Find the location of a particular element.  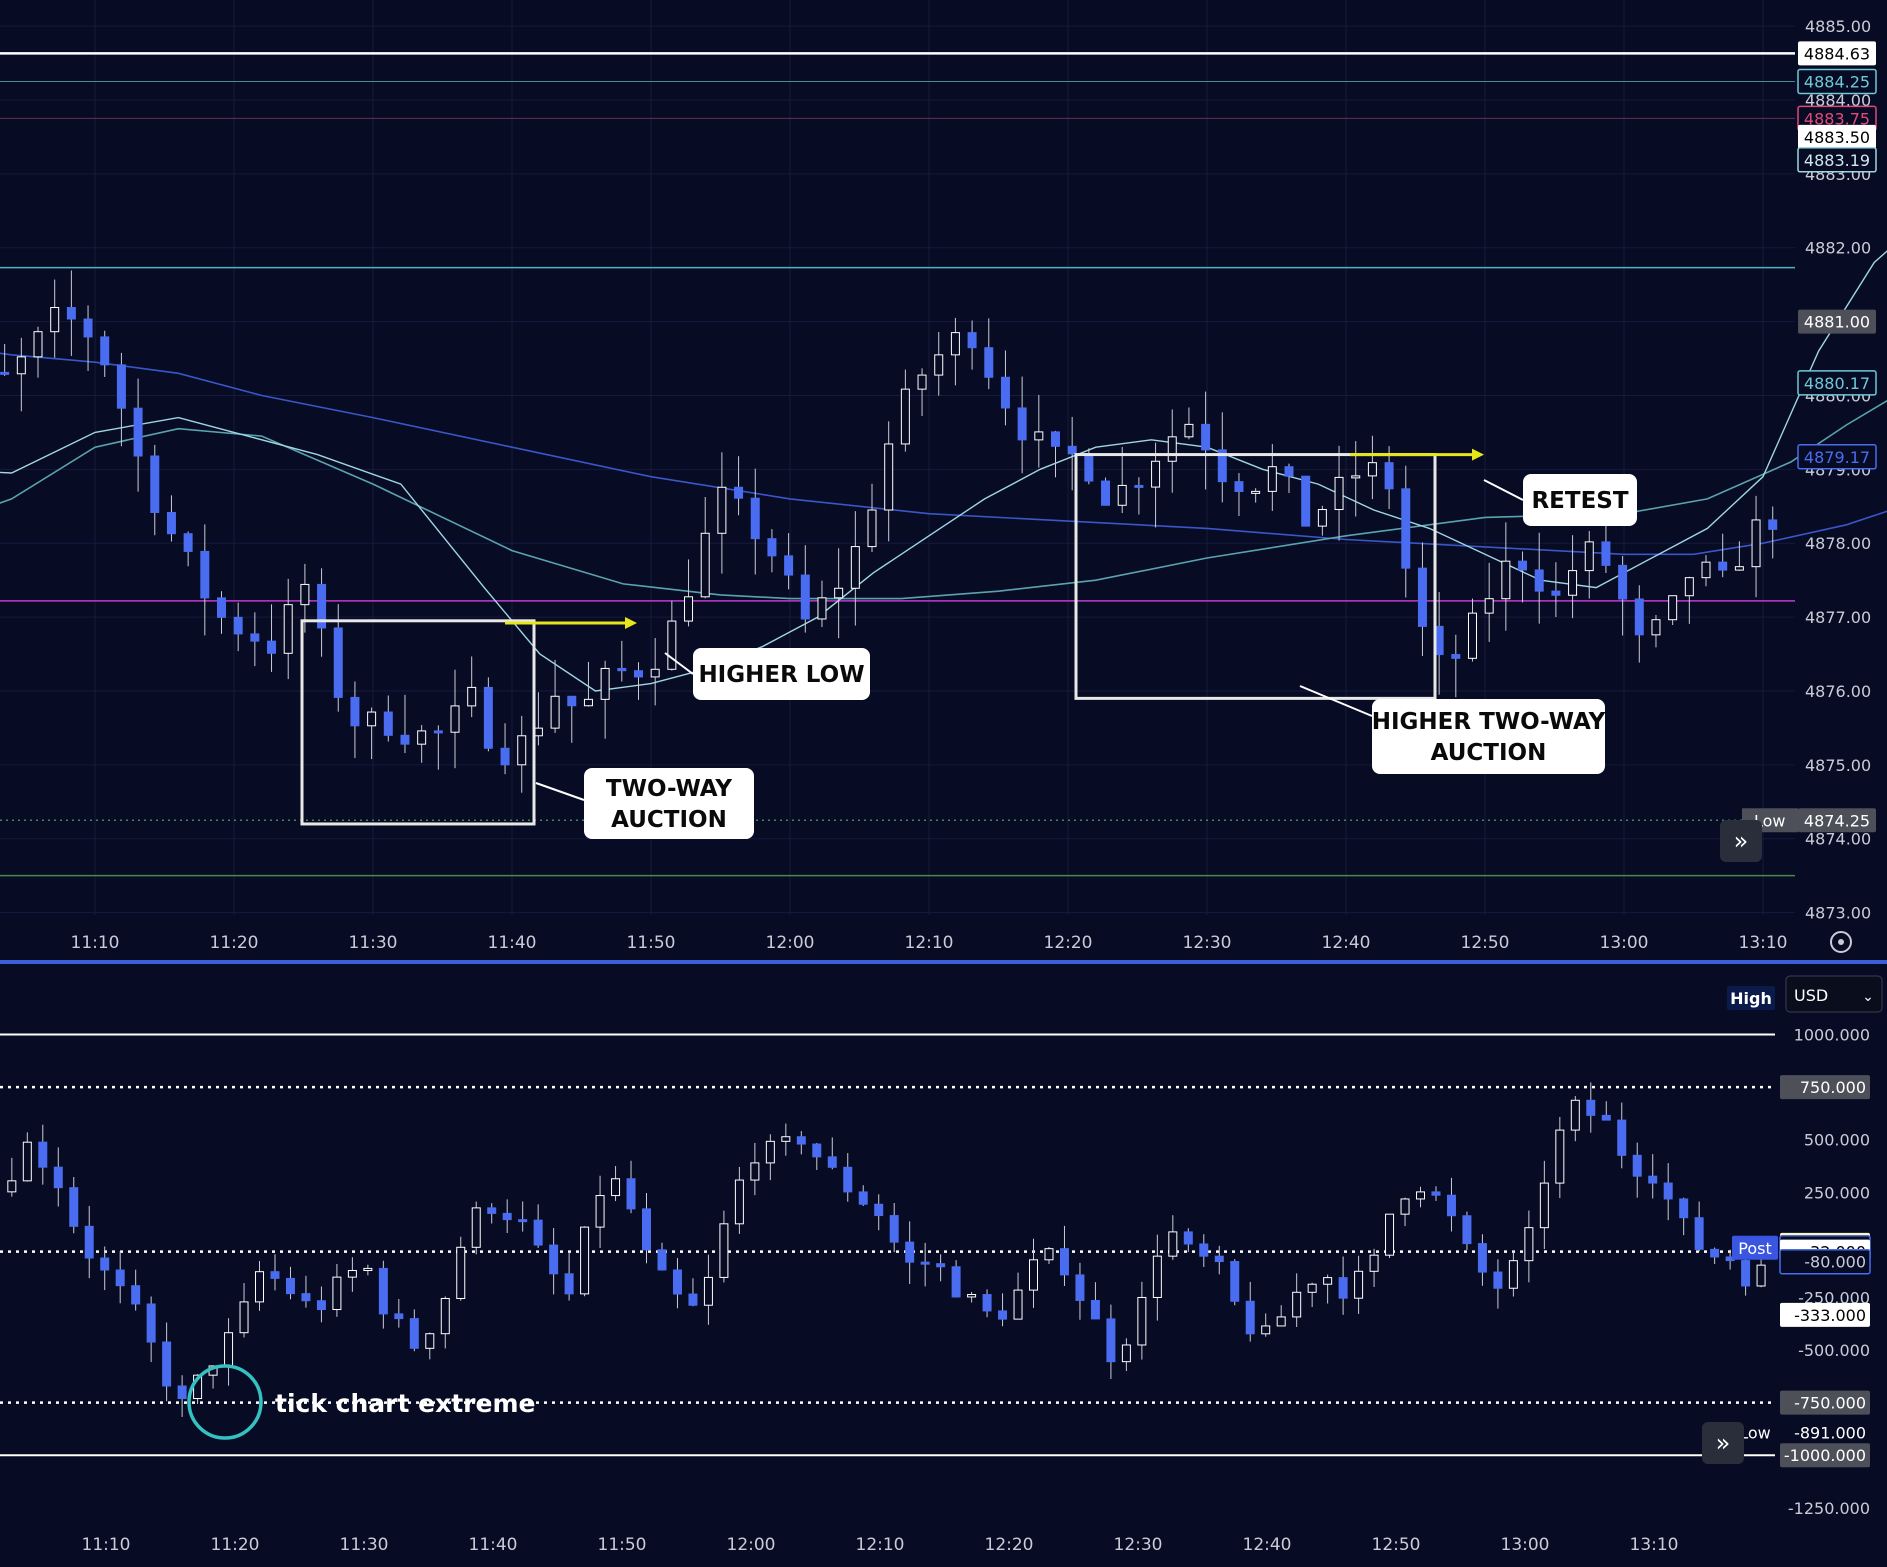

tick-value-label: -80.000 is located at coordinates (1825, 1261).